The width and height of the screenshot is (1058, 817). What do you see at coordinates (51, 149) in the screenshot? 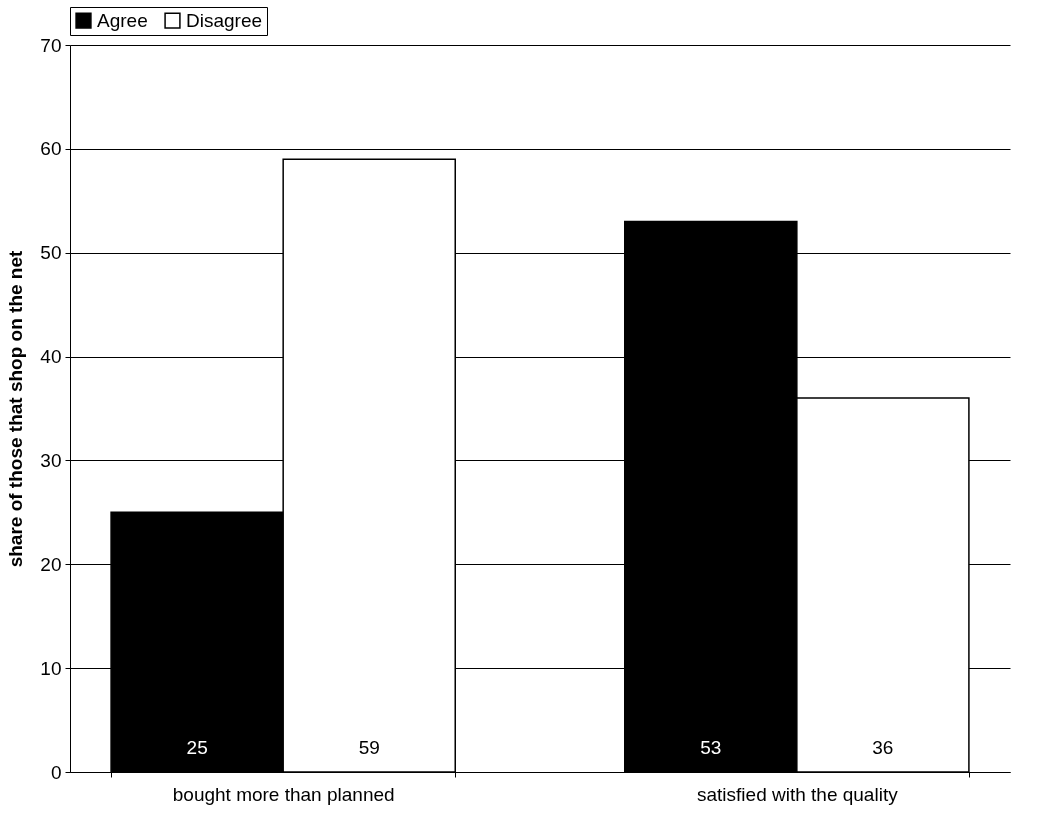
I see `y-tick-label: 60` at bounding box center [51, 149].